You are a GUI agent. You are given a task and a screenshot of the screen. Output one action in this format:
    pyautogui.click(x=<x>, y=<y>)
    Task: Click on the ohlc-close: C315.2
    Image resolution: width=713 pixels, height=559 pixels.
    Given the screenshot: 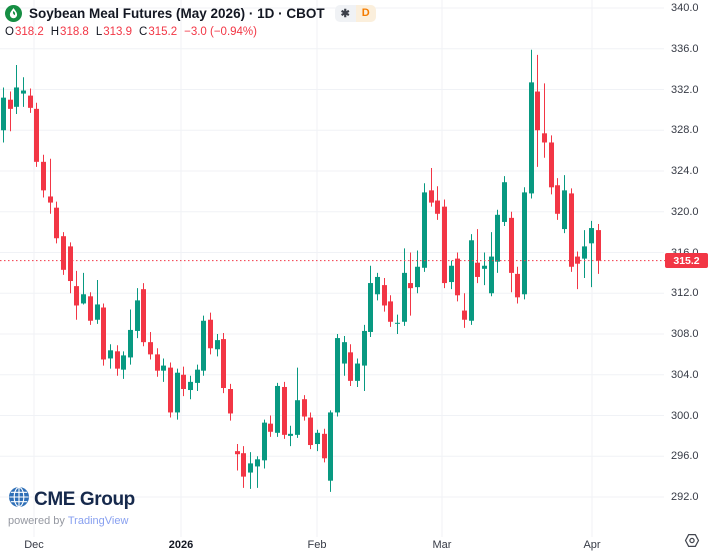 What is the action you would take?
    pyautogui.click(x=158, y=32)
    